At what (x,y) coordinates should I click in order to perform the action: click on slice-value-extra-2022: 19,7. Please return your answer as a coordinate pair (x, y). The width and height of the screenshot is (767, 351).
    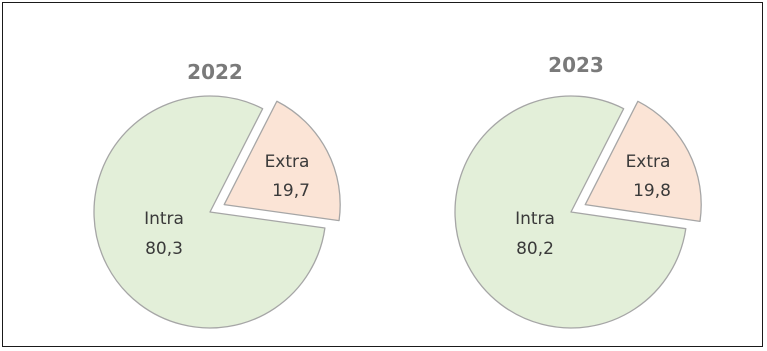
    Looking at the image, I should click on (291, 191).